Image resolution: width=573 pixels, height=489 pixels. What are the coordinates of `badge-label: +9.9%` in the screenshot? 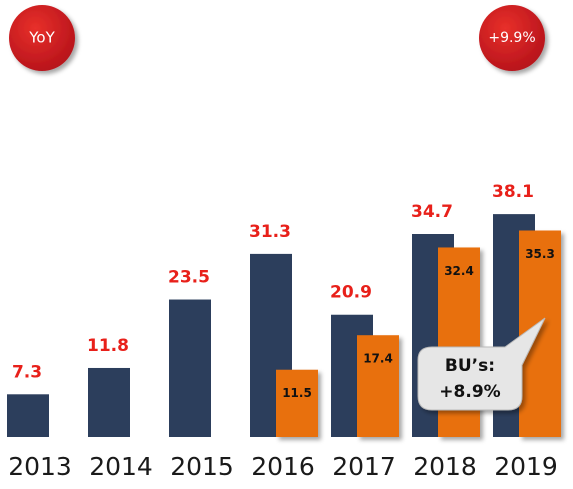 It's located at (511, 38).